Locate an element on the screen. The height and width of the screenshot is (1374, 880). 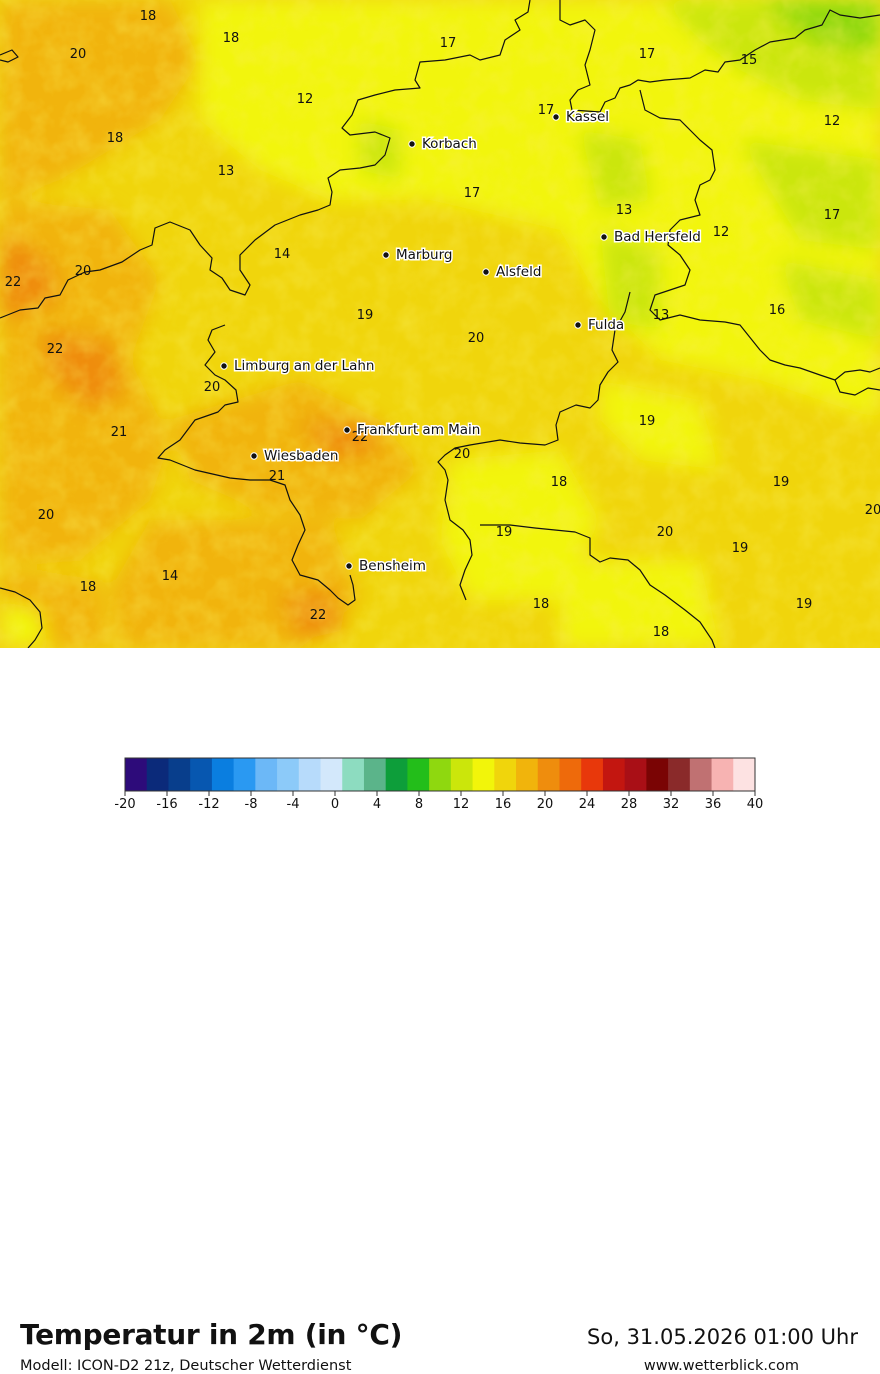
legend-tick-label: -20 is located at coordinates (124, 804).